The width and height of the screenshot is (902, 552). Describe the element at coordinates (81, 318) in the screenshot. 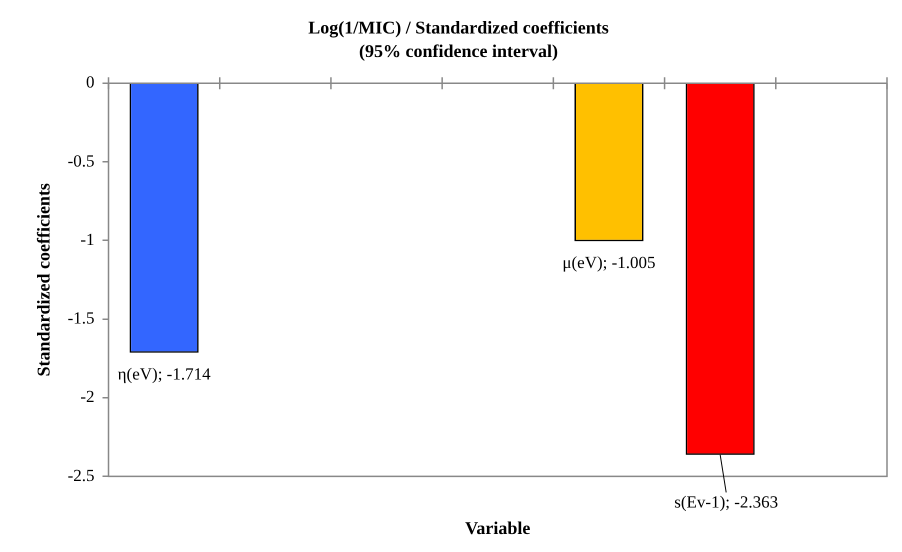

I see `y-tick-label: -1.5` at that location.